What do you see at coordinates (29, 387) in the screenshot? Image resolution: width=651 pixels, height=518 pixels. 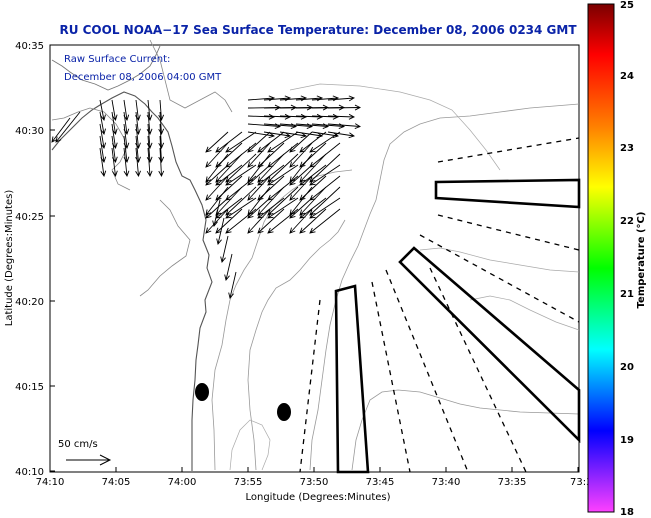 I see `y-tick-label: 40:15` at bounding box center [29, 387].